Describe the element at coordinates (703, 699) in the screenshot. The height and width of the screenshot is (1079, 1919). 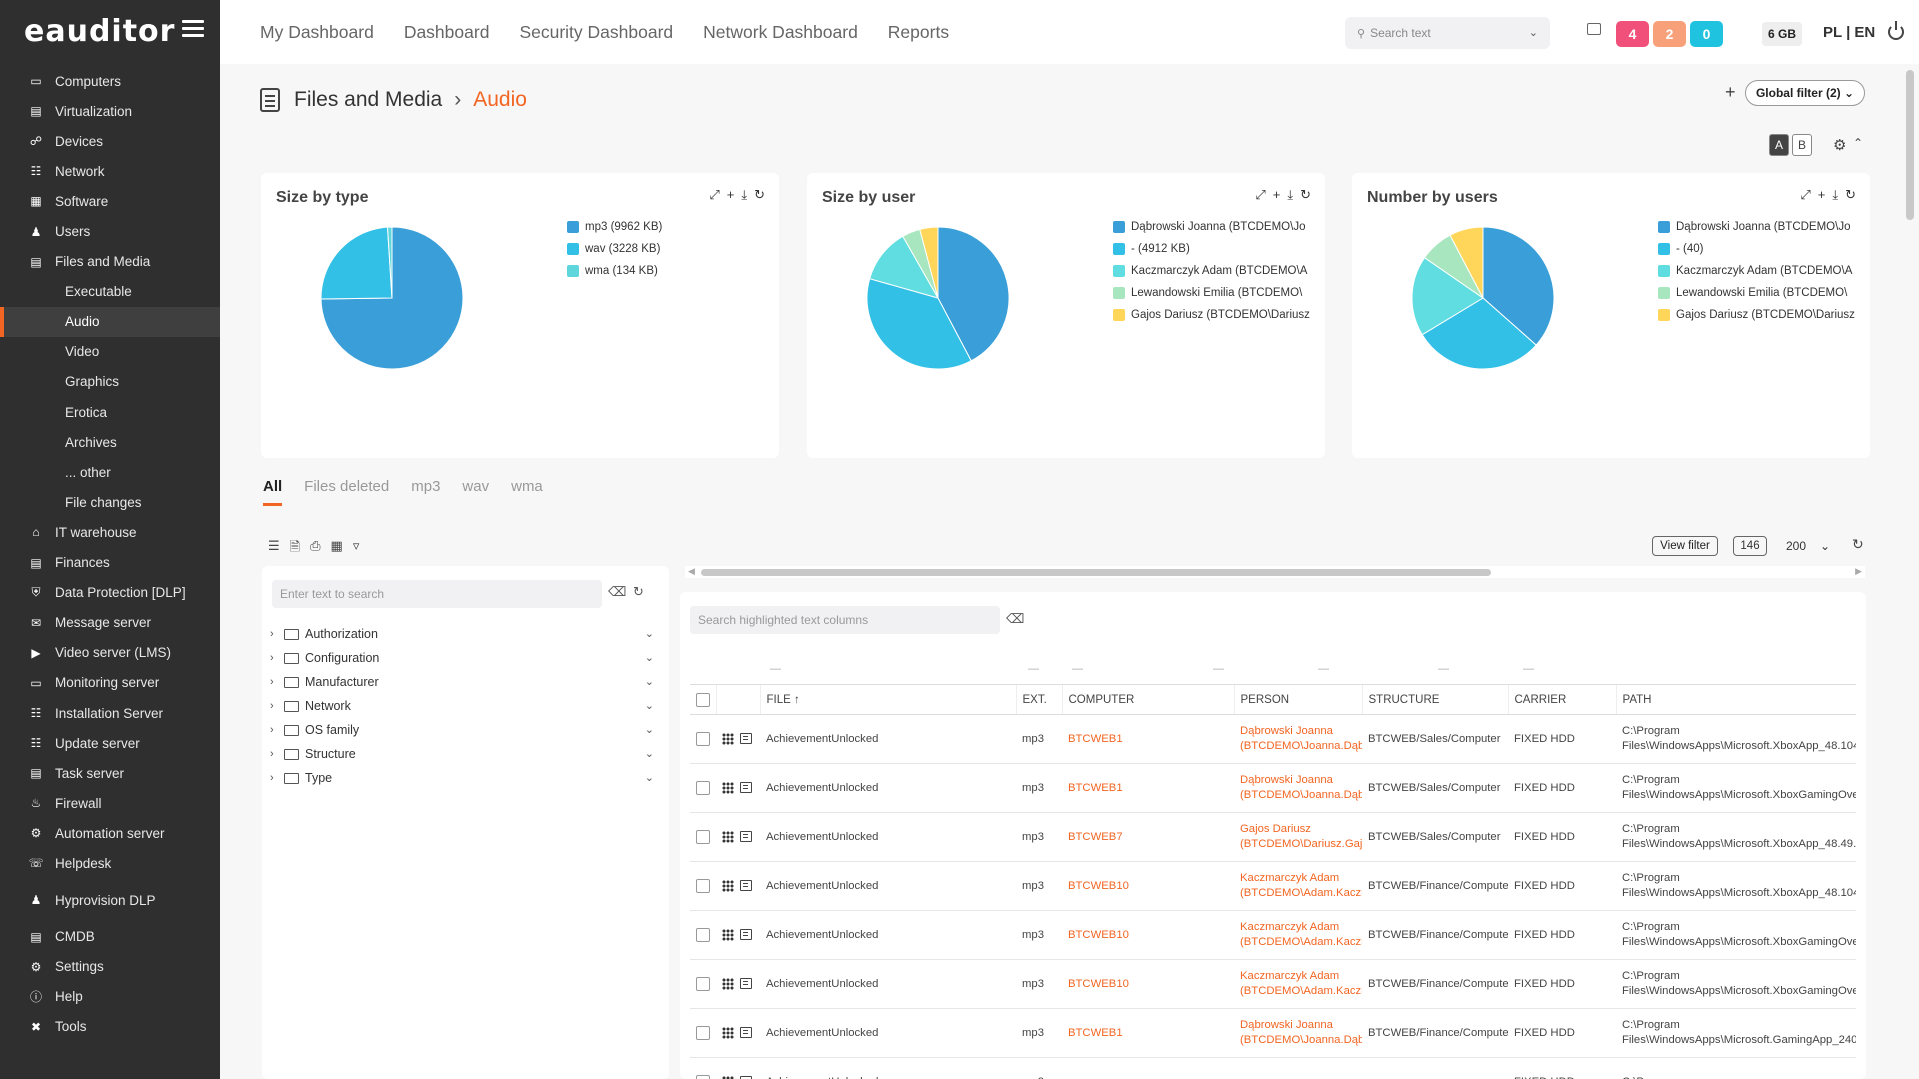
I see `select-all-checkbox` at that location.